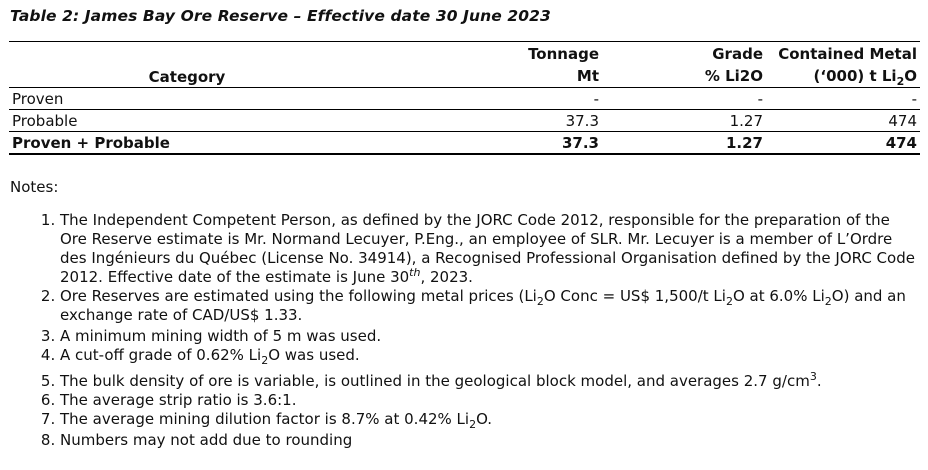 The image size is (928, 470). Describe the element at coordinates (843, 52) in the screenshot. I see `header-contained-metal: Contained Metal` at that location.